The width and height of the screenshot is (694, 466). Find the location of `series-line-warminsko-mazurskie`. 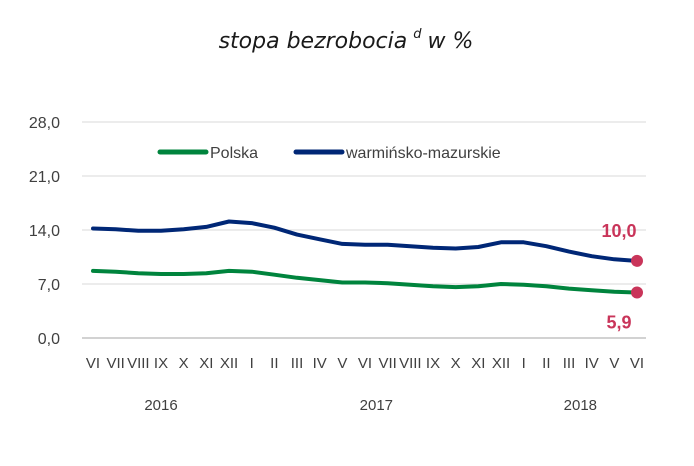

series-line-warminsko-mazurskie is located at coordinates (365, 241).